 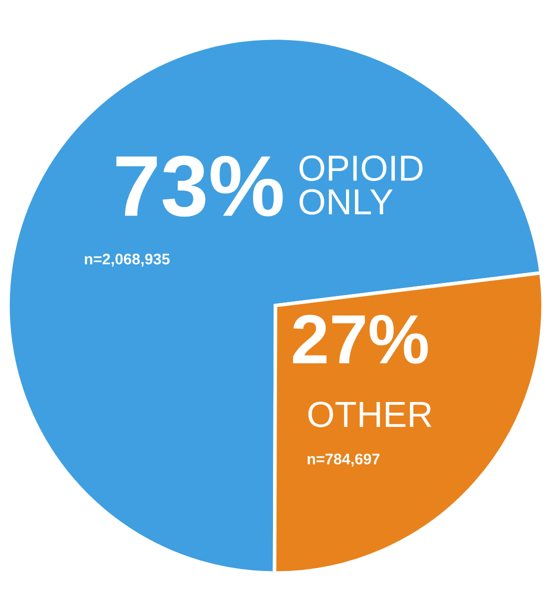 What do you see at coordinates (344, 460) in the screenshot?
I see `text: n=784,697` at bounding box center [344, 460].